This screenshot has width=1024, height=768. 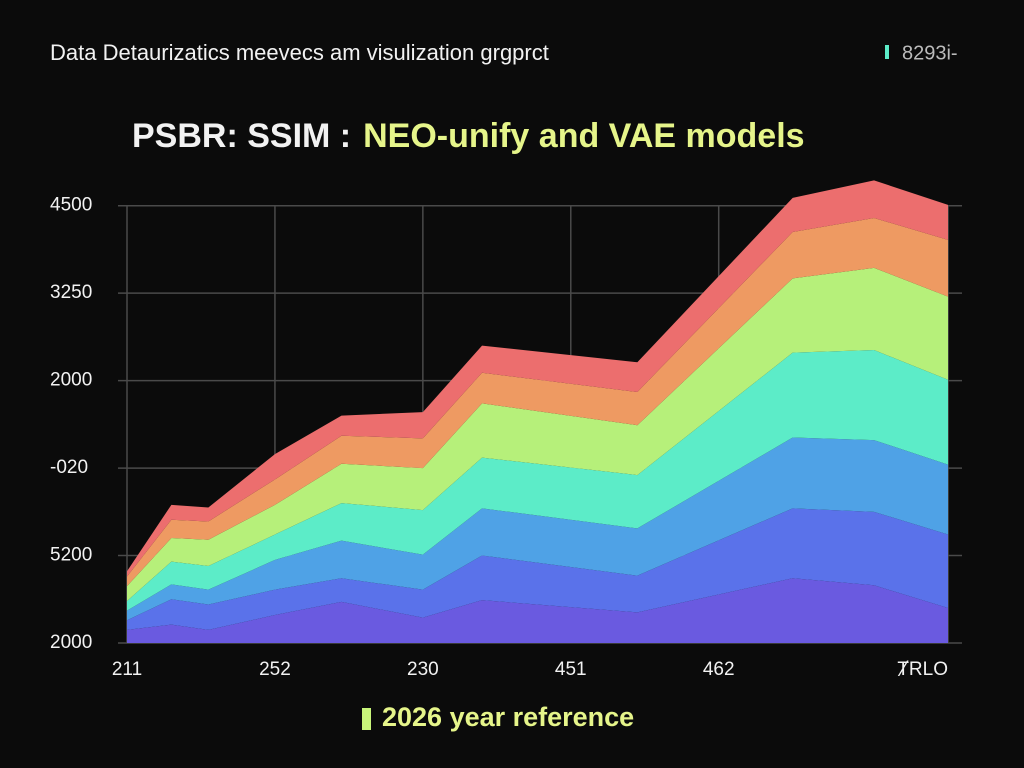 I want to click on x-tick-label: 252, so click(x=275, y=669).